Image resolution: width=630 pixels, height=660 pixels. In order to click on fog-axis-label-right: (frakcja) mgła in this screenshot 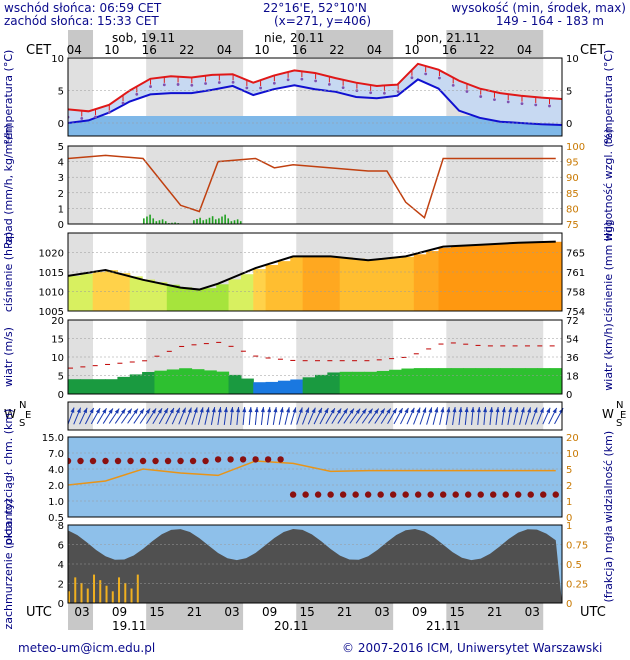, I will do `click(608, 564)`.